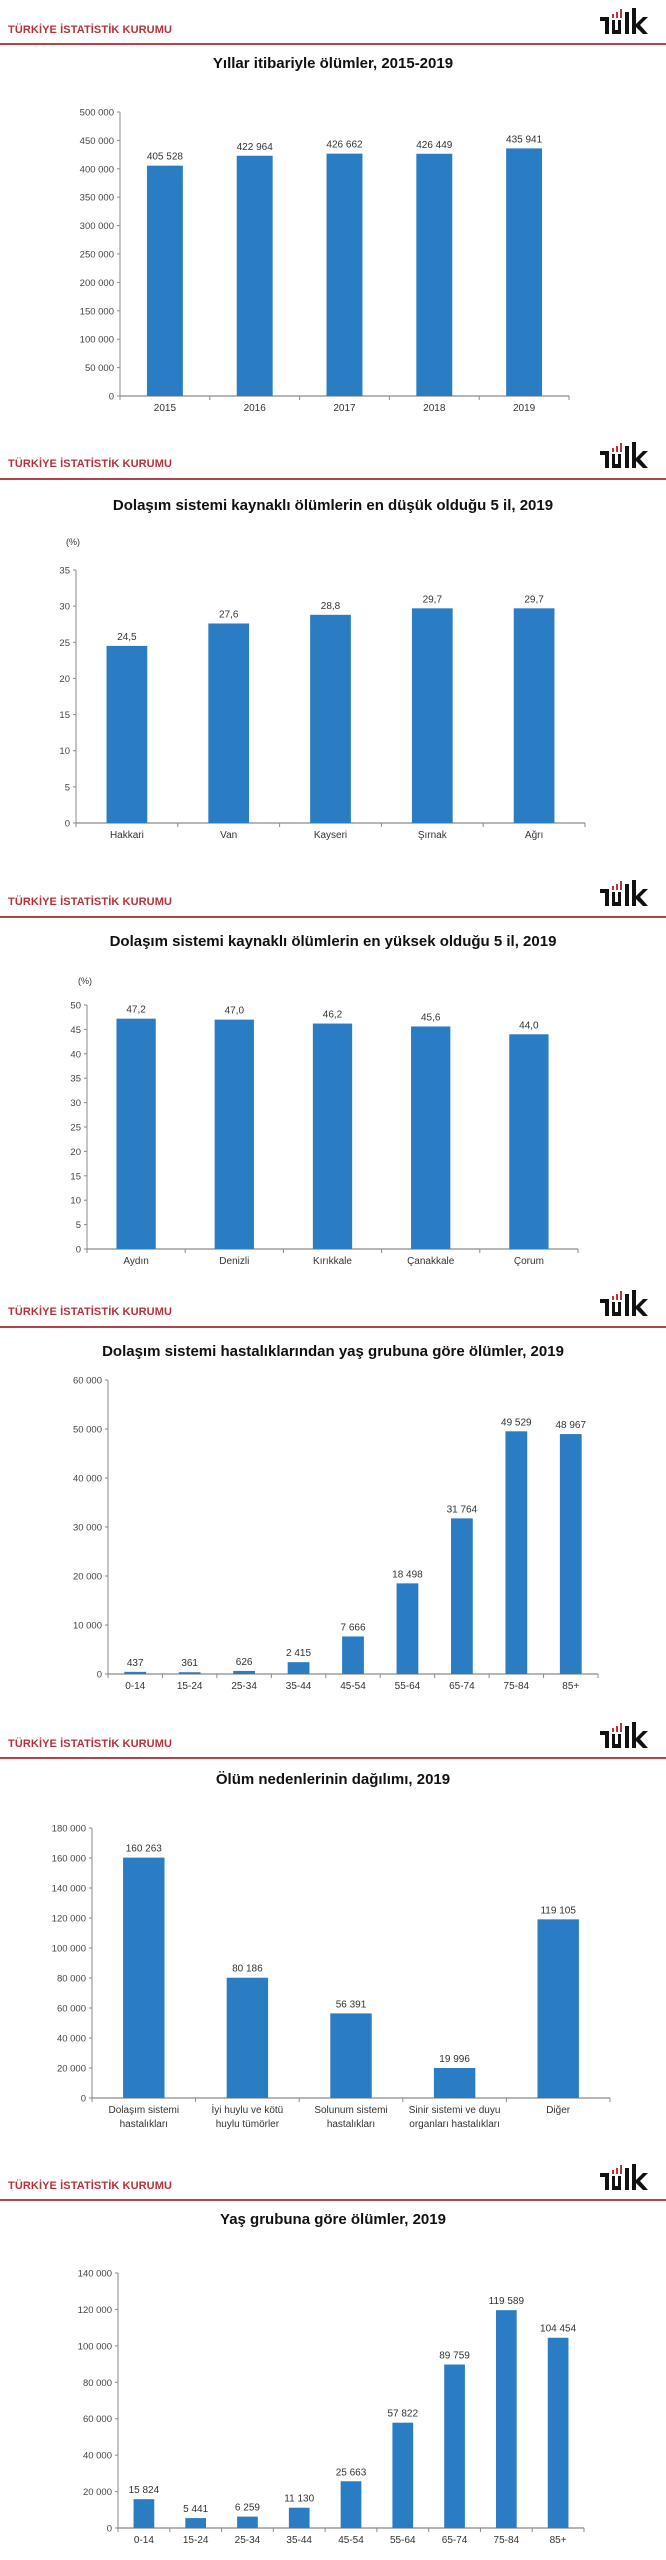 Image resolution: width=666 pixels, height=2560 pixels. I want to click on data-label: 29,7, so click(534, 599).